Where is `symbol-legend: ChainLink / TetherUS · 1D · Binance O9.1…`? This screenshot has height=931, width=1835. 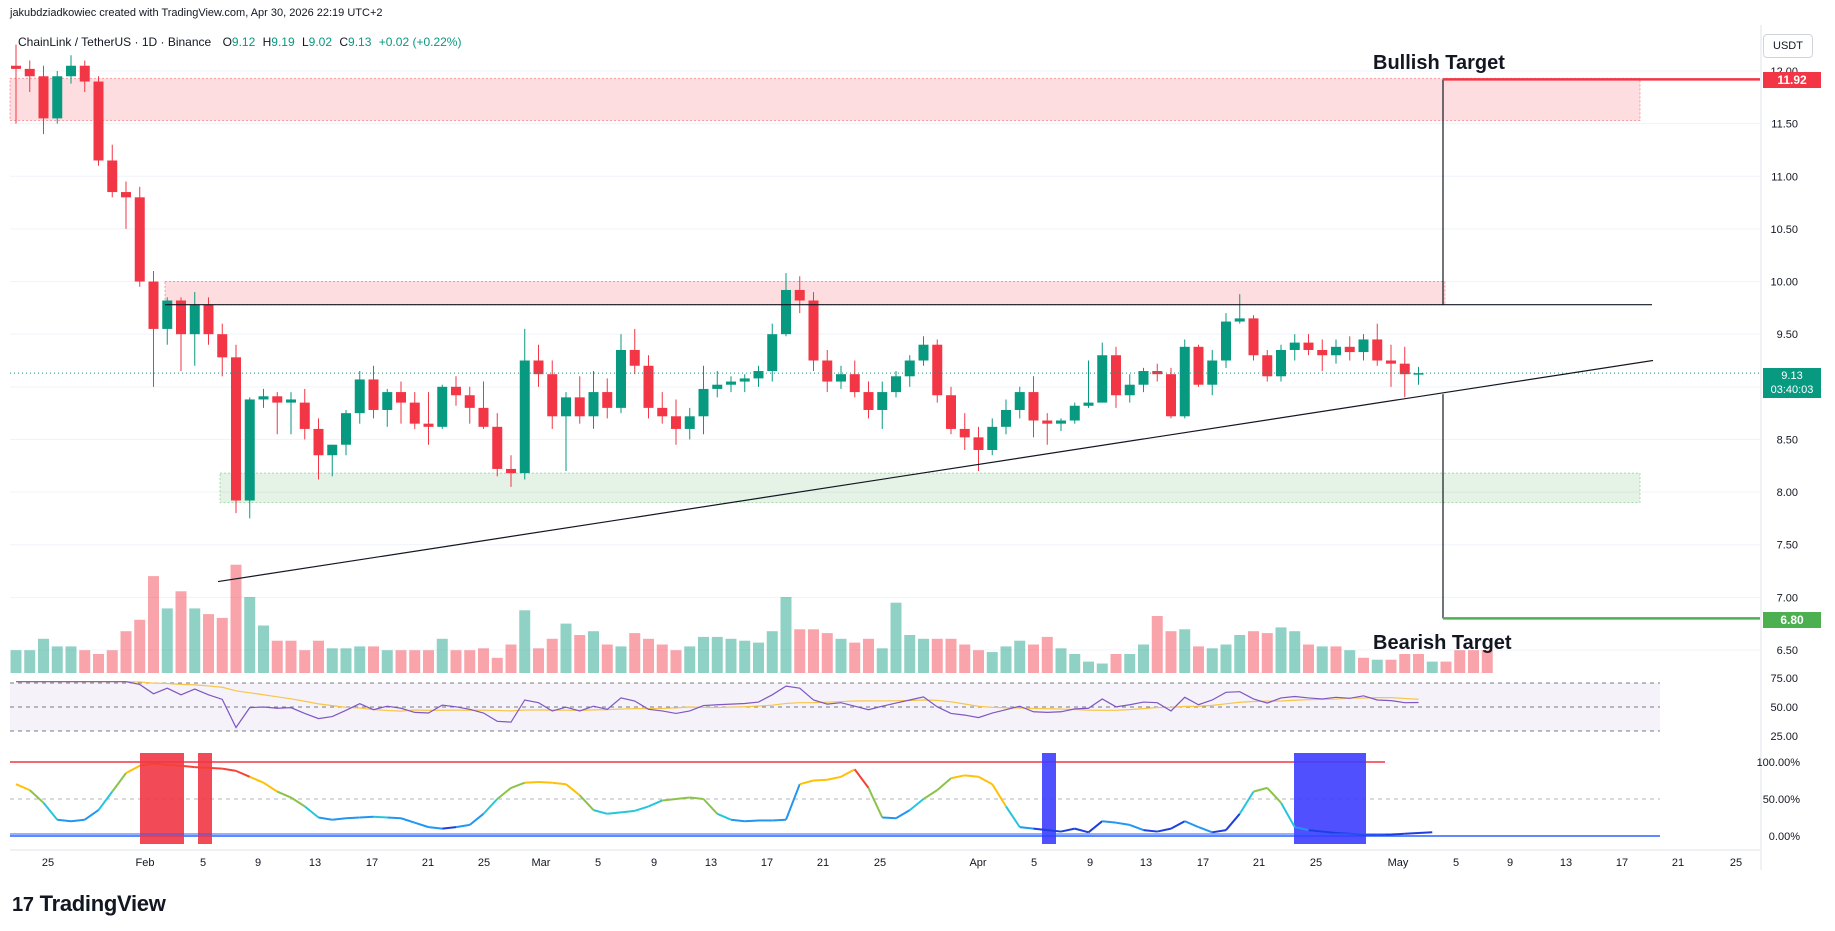 symbol-legend: ChainLink / TetherUS · 1D · Binance O9.1… is located at coordinates (239, 42).